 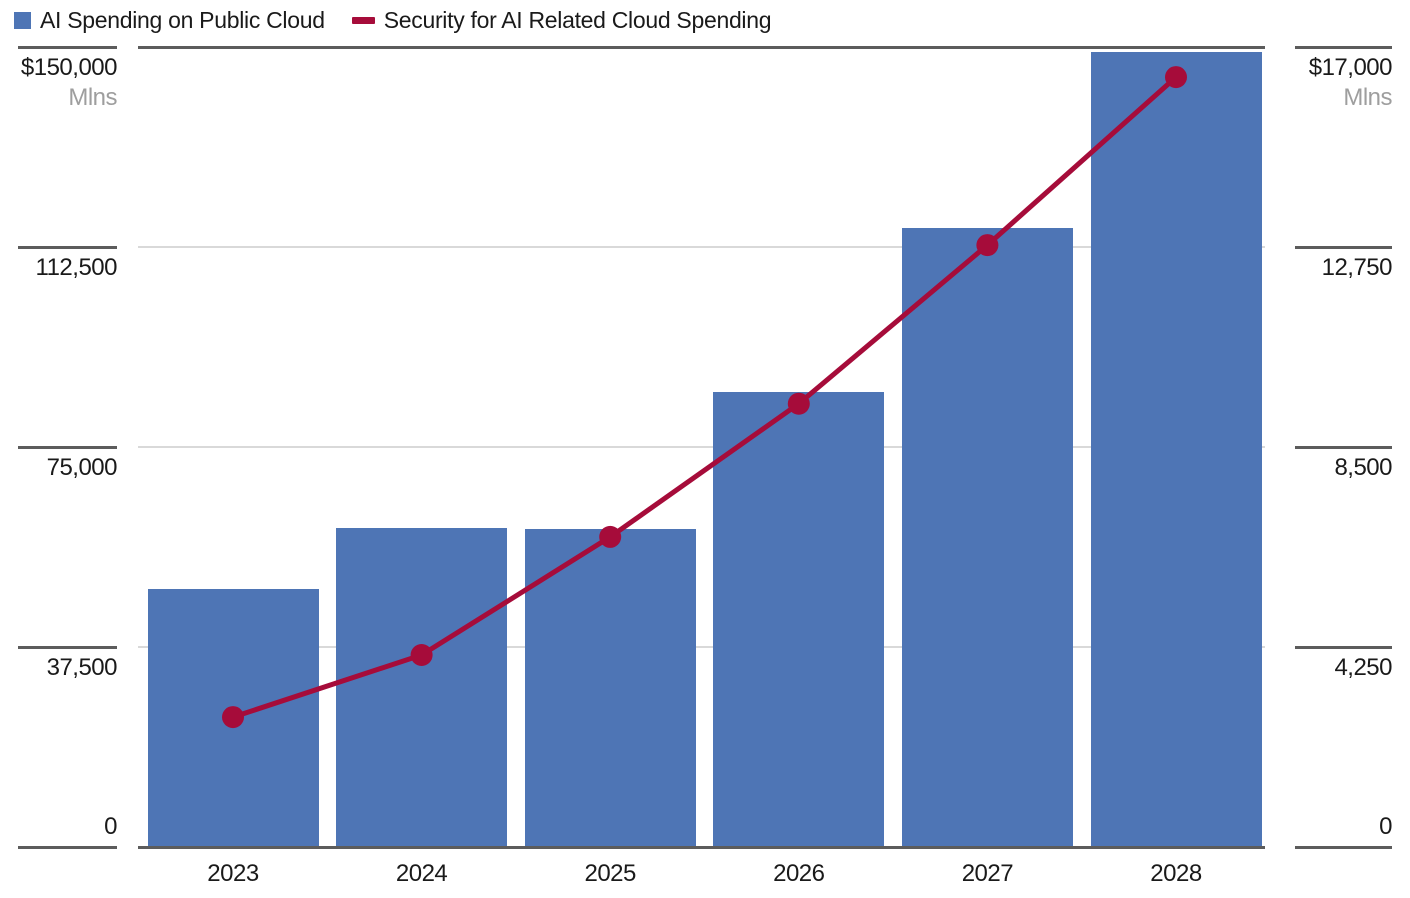 I want to click on x-axis-label-2025: 2025, so click(x=610, y=873).